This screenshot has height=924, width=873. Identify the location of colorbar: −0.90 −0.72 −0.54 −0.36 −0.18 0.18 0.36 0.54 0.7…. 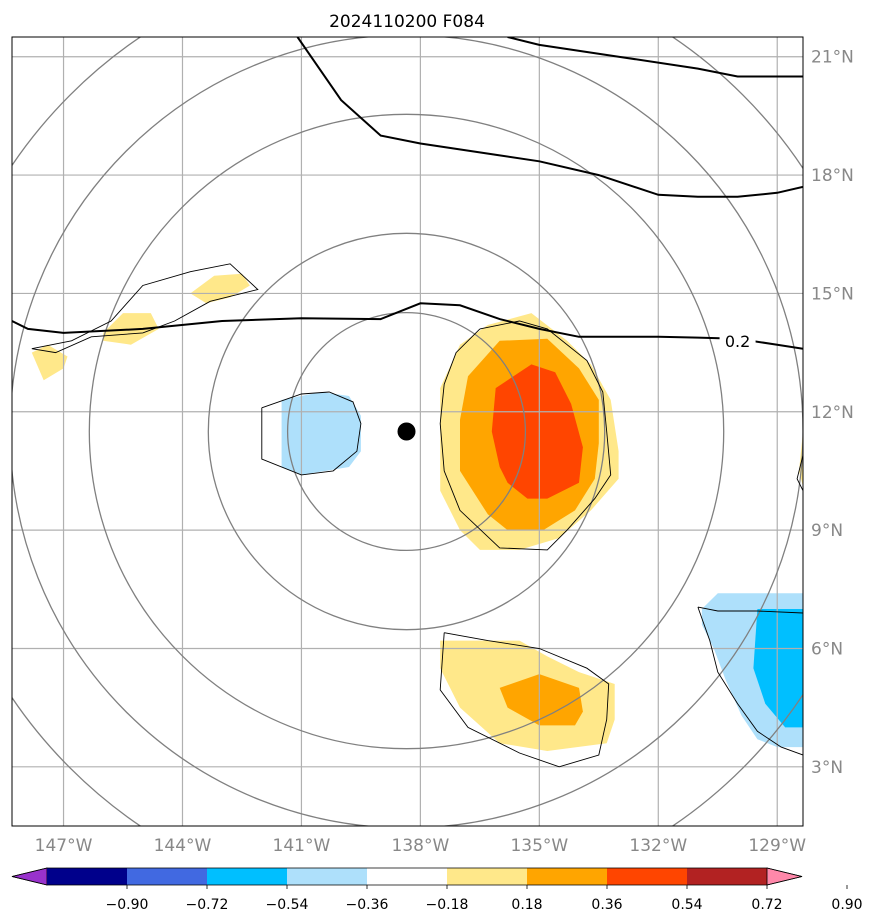
(437, 890).